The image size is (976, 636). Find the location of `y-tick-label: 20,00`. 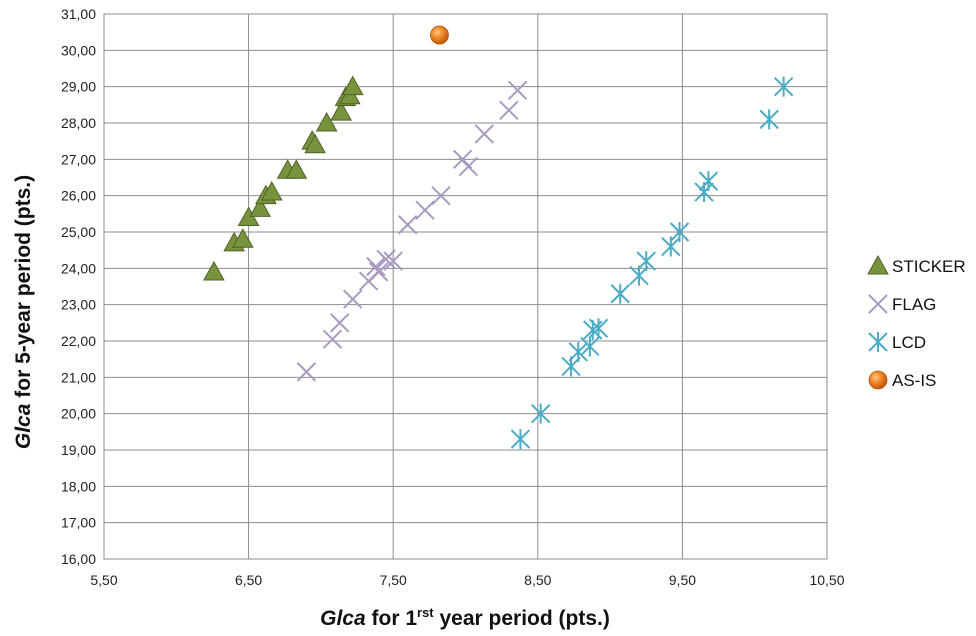

y-tick-label: 20,00 is located at coordinates (78, 414).